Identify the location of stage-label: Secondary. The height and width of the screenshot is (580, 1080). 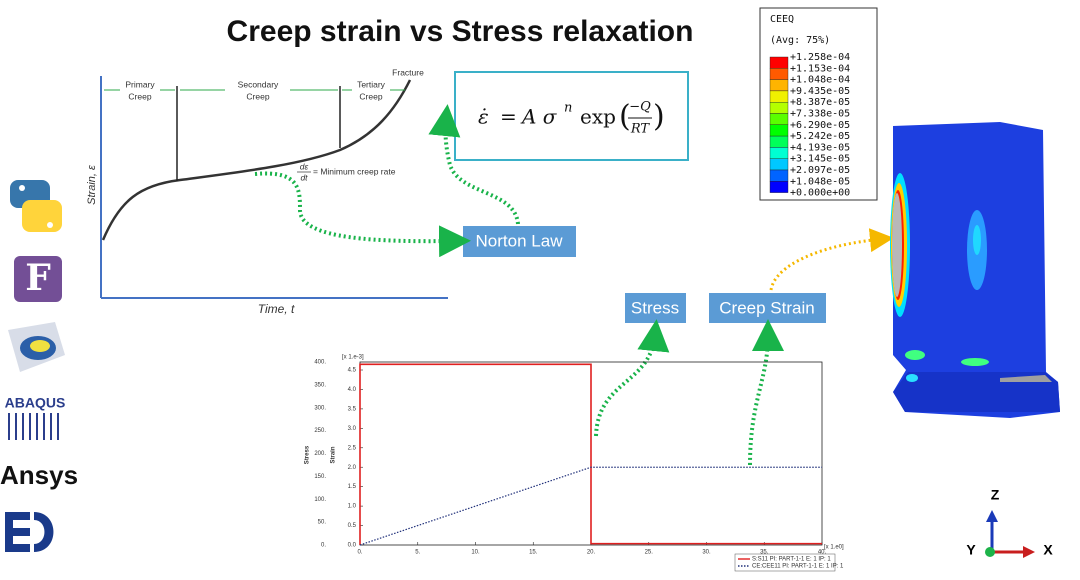
(258, 84).